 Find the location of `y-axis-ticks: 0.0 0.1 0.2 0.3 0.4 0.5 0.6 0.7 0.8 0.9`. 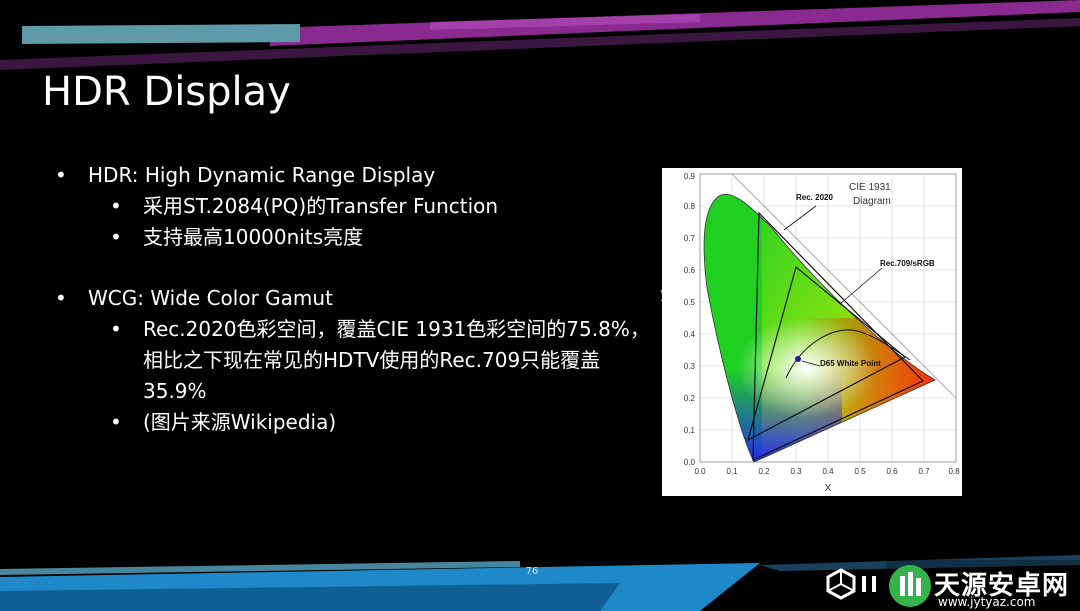

y-axis-ticks: 0.0 0.1 0.2 0.3 0.4 0.5 0.6 0.7 0.8 0.9 is located at coordinates (690, 319).